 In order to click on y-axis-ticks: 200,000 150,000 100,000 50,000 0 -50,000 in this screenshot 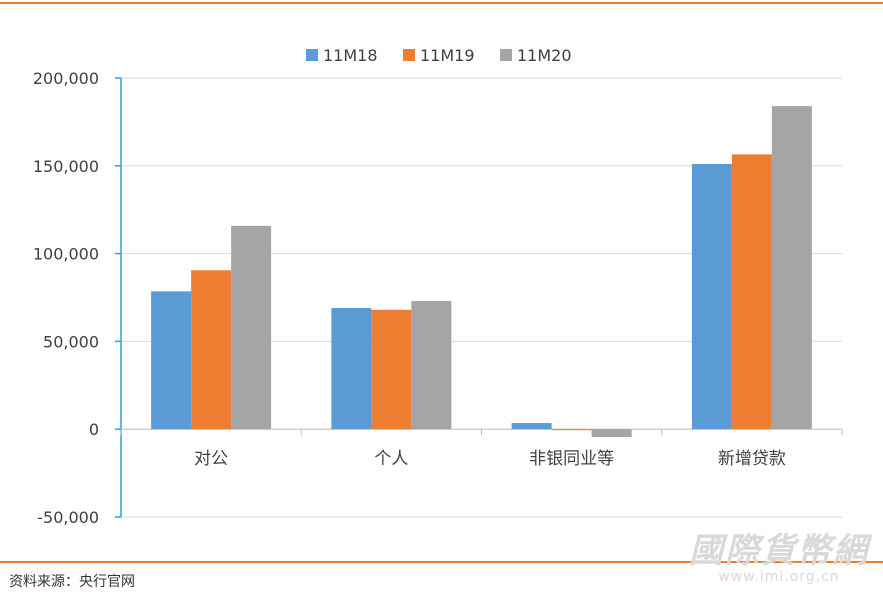, I will do `click(66, 298)`.